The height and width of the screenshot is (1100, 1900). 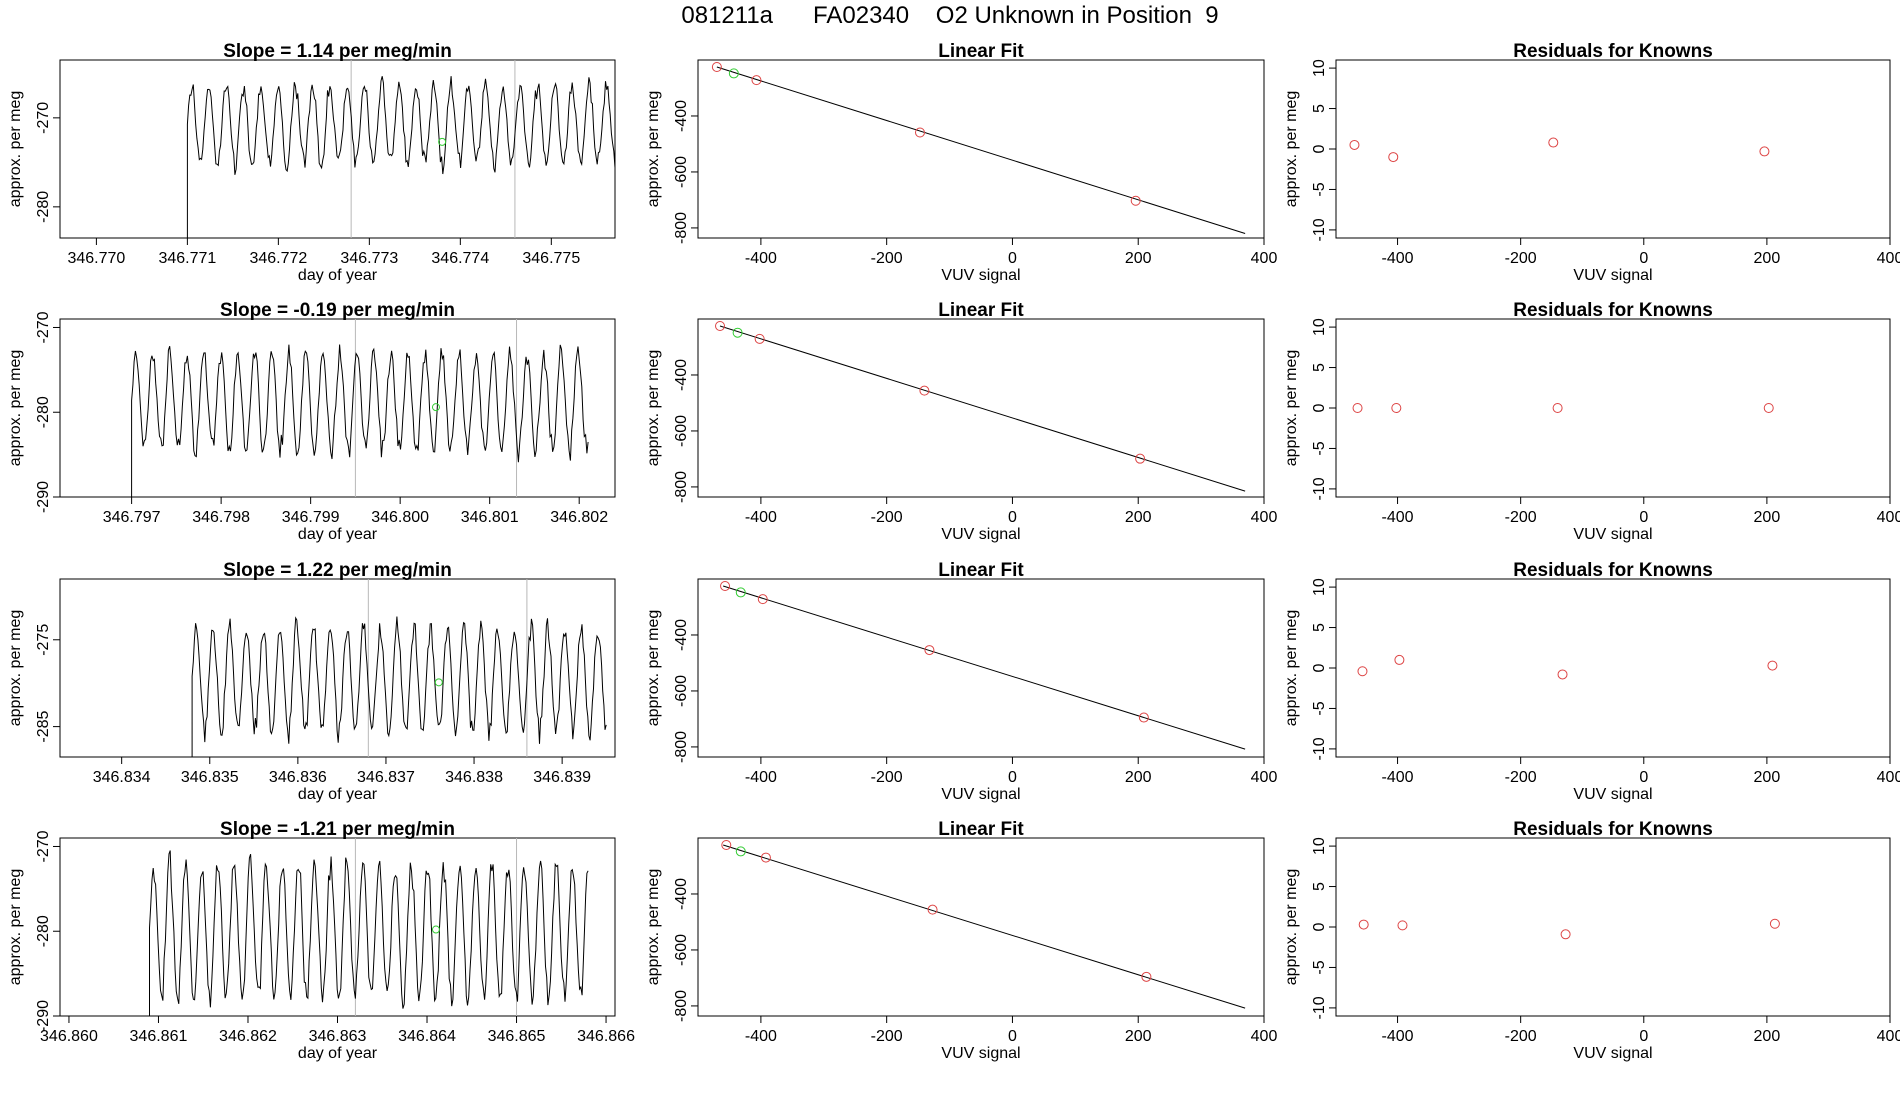 I want to click on x-tick-label: 346.770, so click(x=96, y=258).